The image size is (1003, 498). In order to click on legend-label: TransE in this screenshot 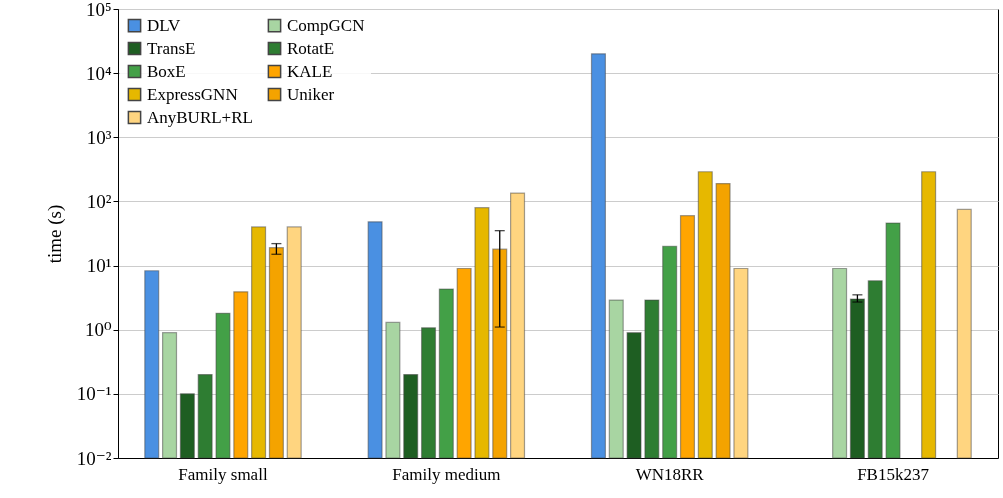, I will do `click(171, 48)`.